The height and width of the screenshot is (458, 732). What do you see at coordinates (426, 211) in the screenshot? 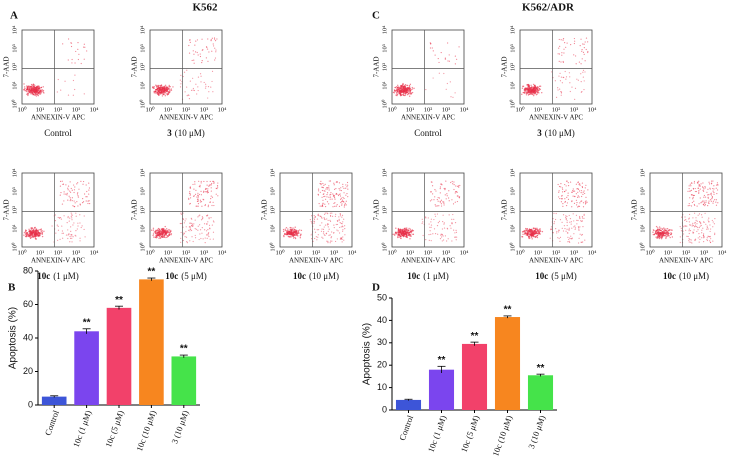
I see `dot-cloud` at bounding box center [426, 211].